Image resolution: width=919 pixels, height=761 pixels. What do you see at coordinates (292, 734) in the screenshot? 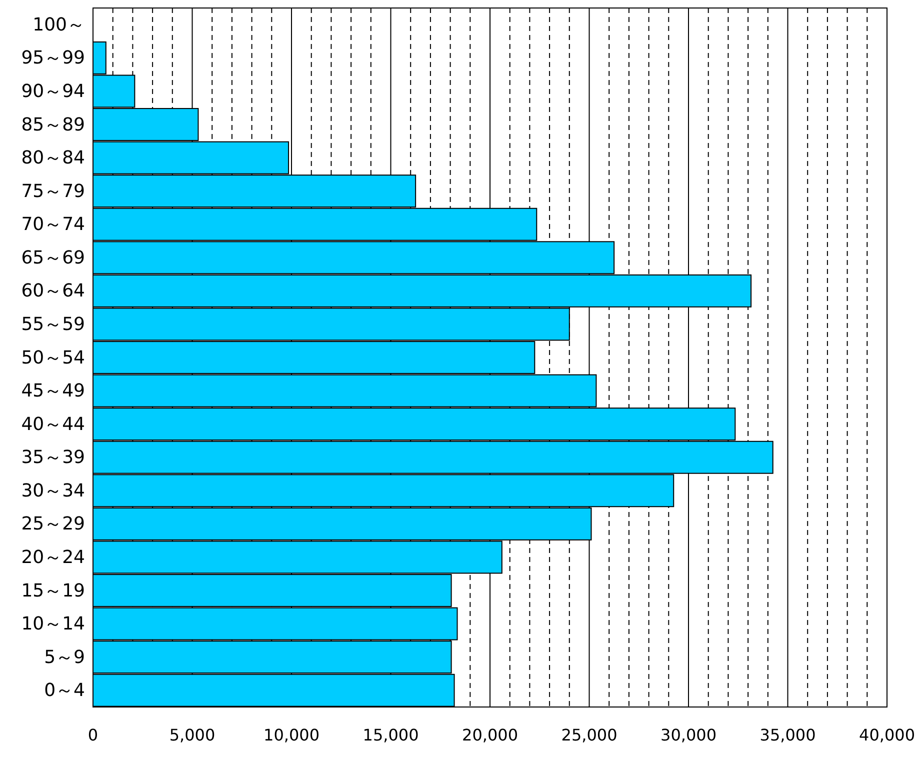
I see `x-tick-label: 10,000` at bounding box center [292, 734].